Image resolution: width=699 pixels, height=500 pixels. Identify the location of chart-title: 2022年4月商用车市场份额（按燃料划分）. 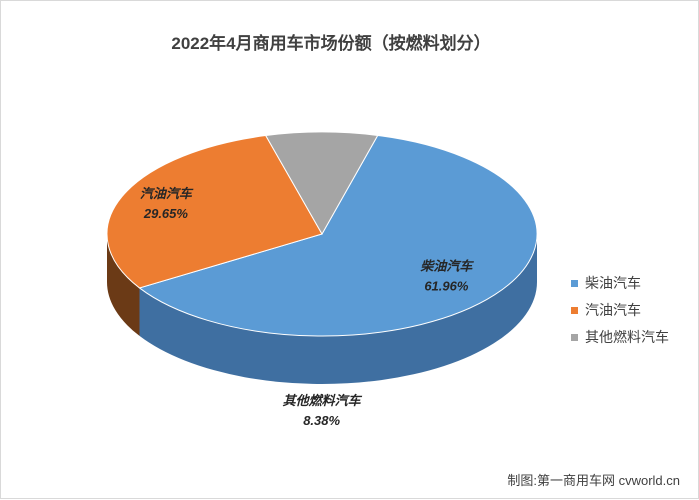
(330, 43).